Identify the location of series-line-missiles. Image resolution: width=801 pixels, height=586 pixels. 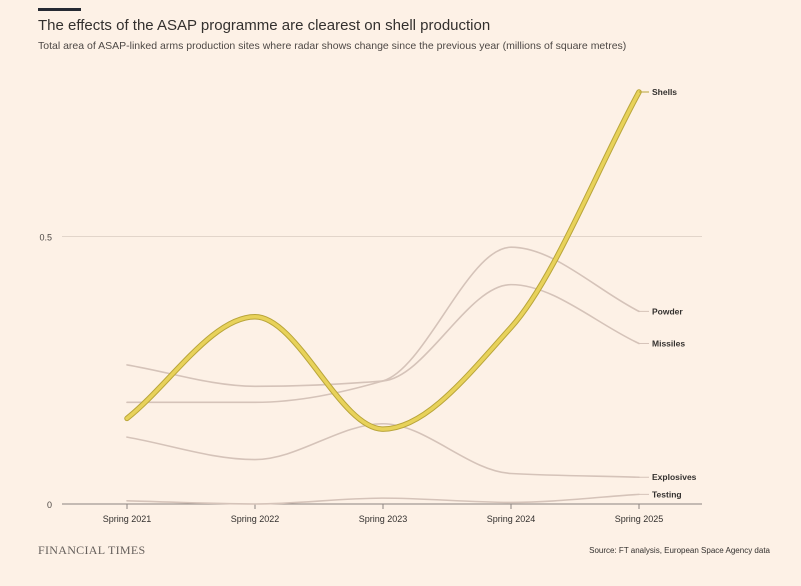
(383, 335).